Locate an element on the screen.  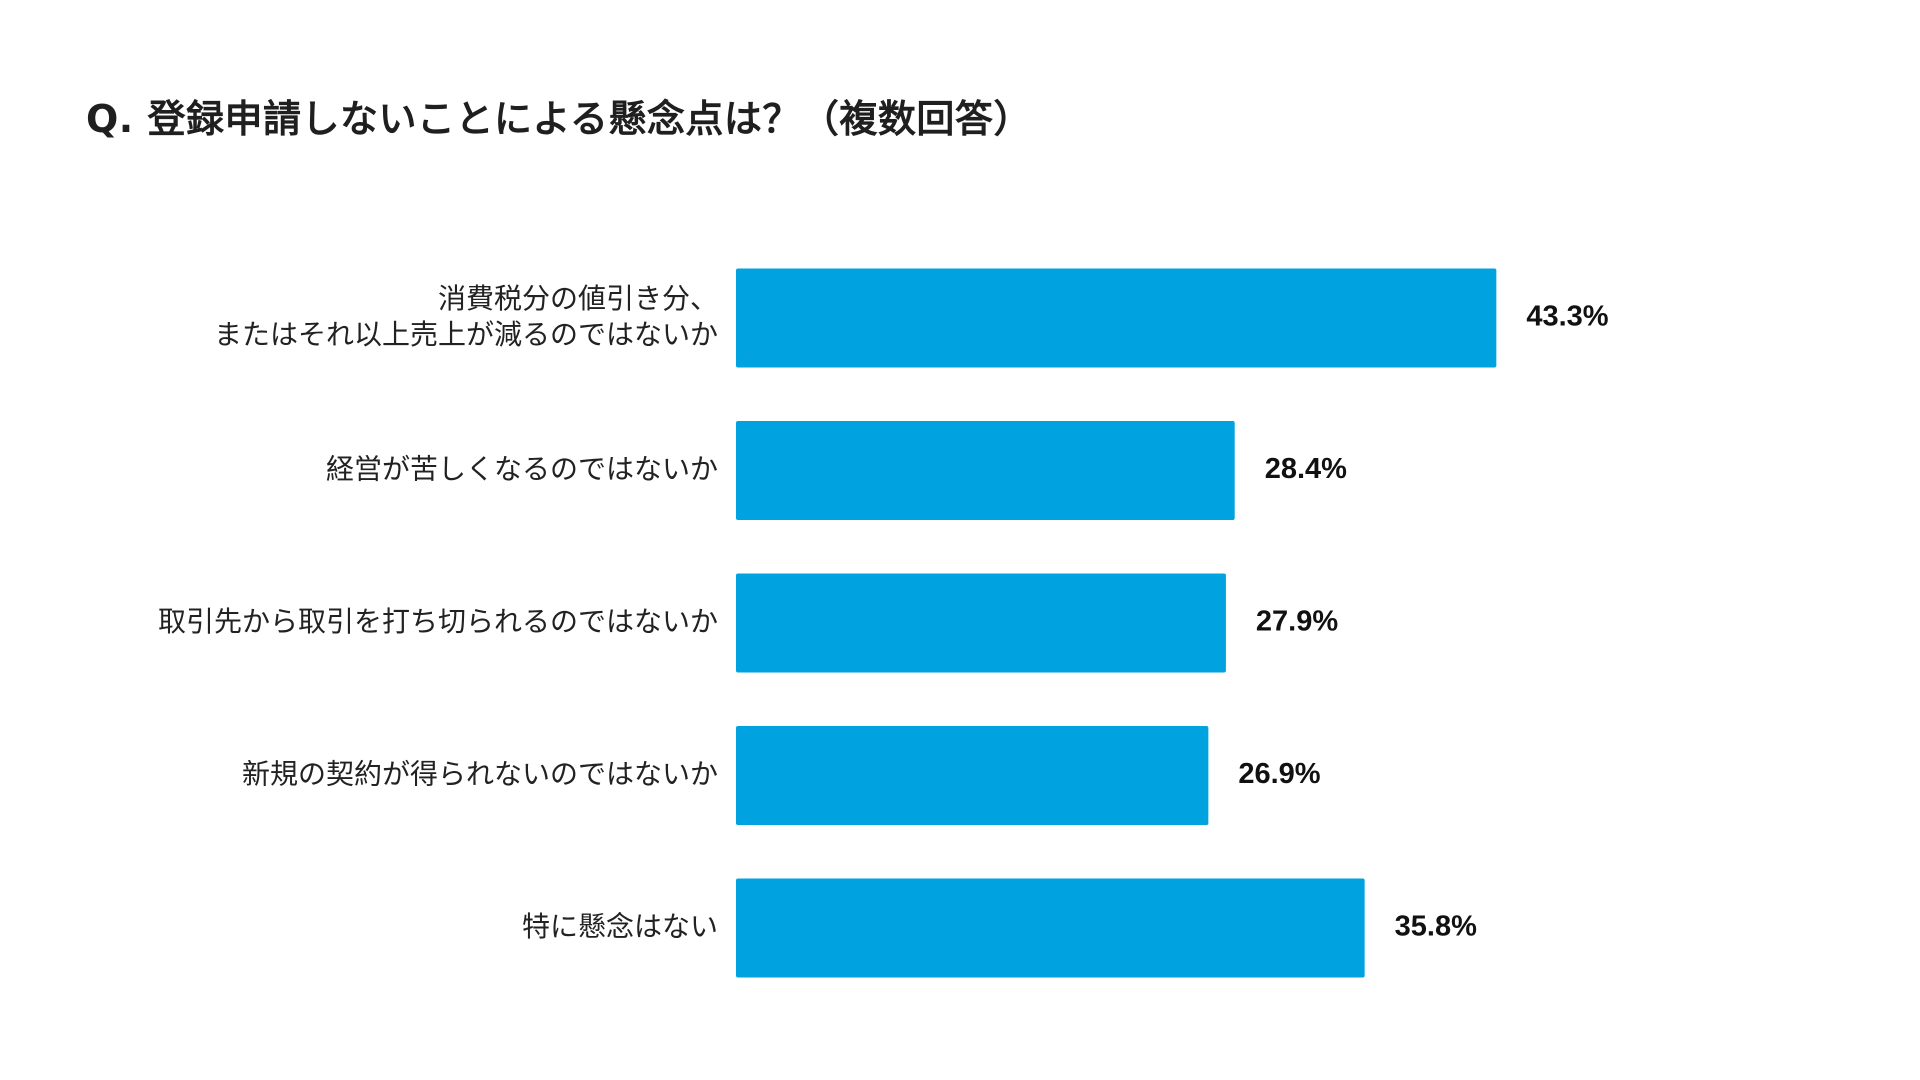
category-label-5: 特に懸念はない is located at coordinates (620, 926).